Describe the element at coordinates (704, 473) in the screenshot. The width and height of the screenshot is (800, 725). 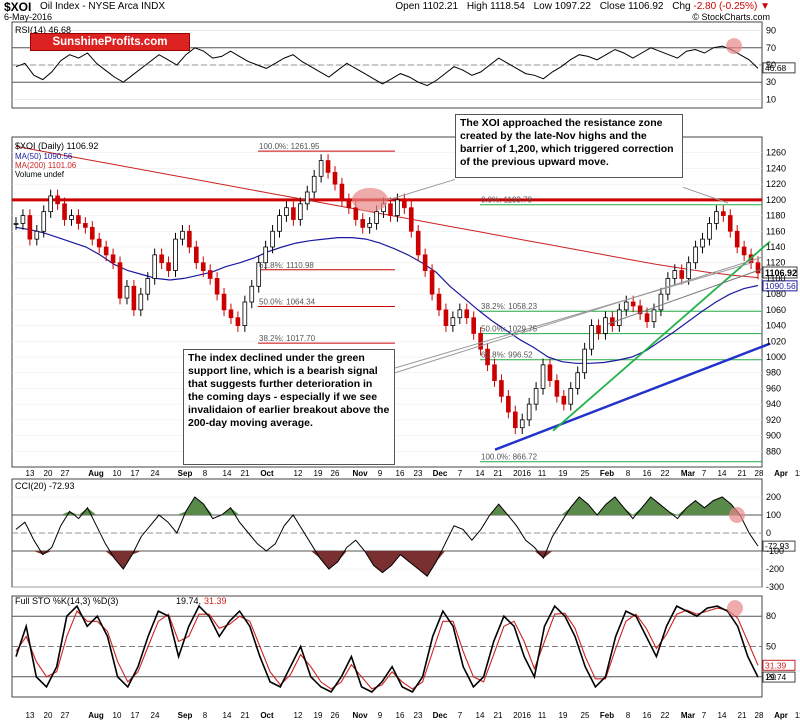
I see `x-tick-label: 7` at that location.